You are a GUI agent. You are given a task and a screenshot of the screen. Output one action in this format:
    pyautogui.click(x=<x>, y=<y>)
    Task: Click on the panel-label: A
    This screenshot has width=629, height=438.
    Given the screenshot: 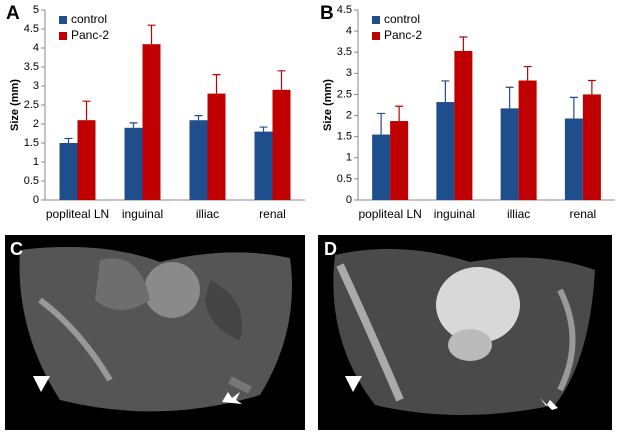 What is the action you would take?
    pyautogui.click(x=13, y=13)
    